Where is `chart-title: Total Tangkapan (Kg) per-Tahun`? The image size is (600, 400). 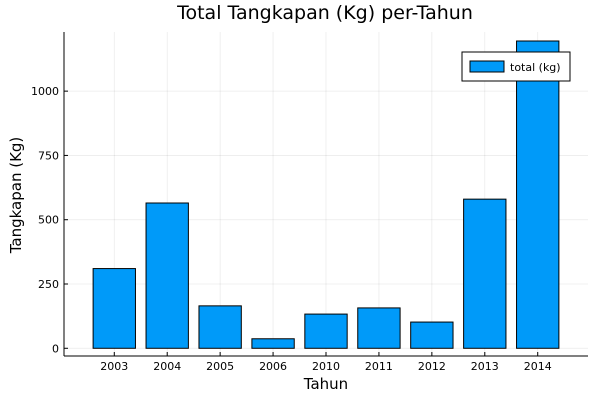
chart-title: Total Tangkapan (Kg) per-Tahun is located at coordinates (324, 13).